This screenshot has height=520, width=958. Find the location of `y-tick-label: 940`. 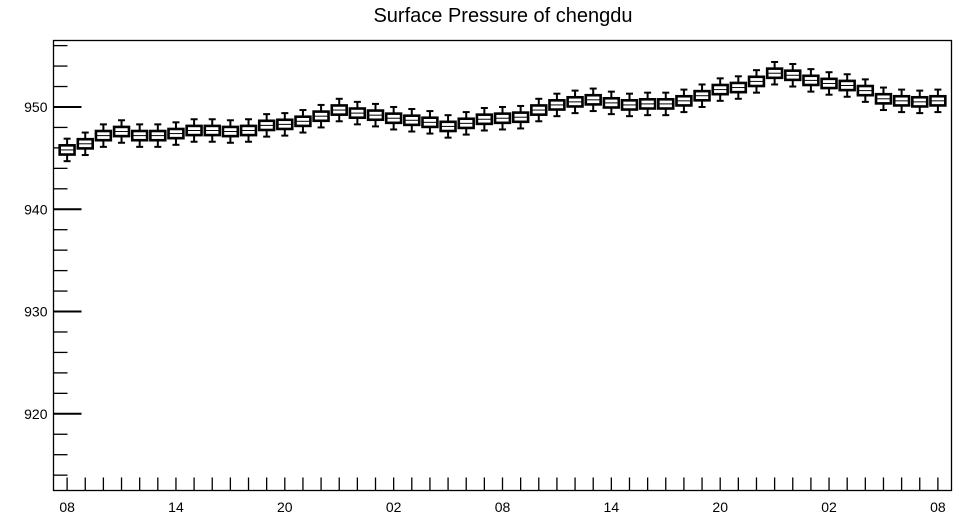

y-tick-label: 940 is located at coordinates (36, 209).